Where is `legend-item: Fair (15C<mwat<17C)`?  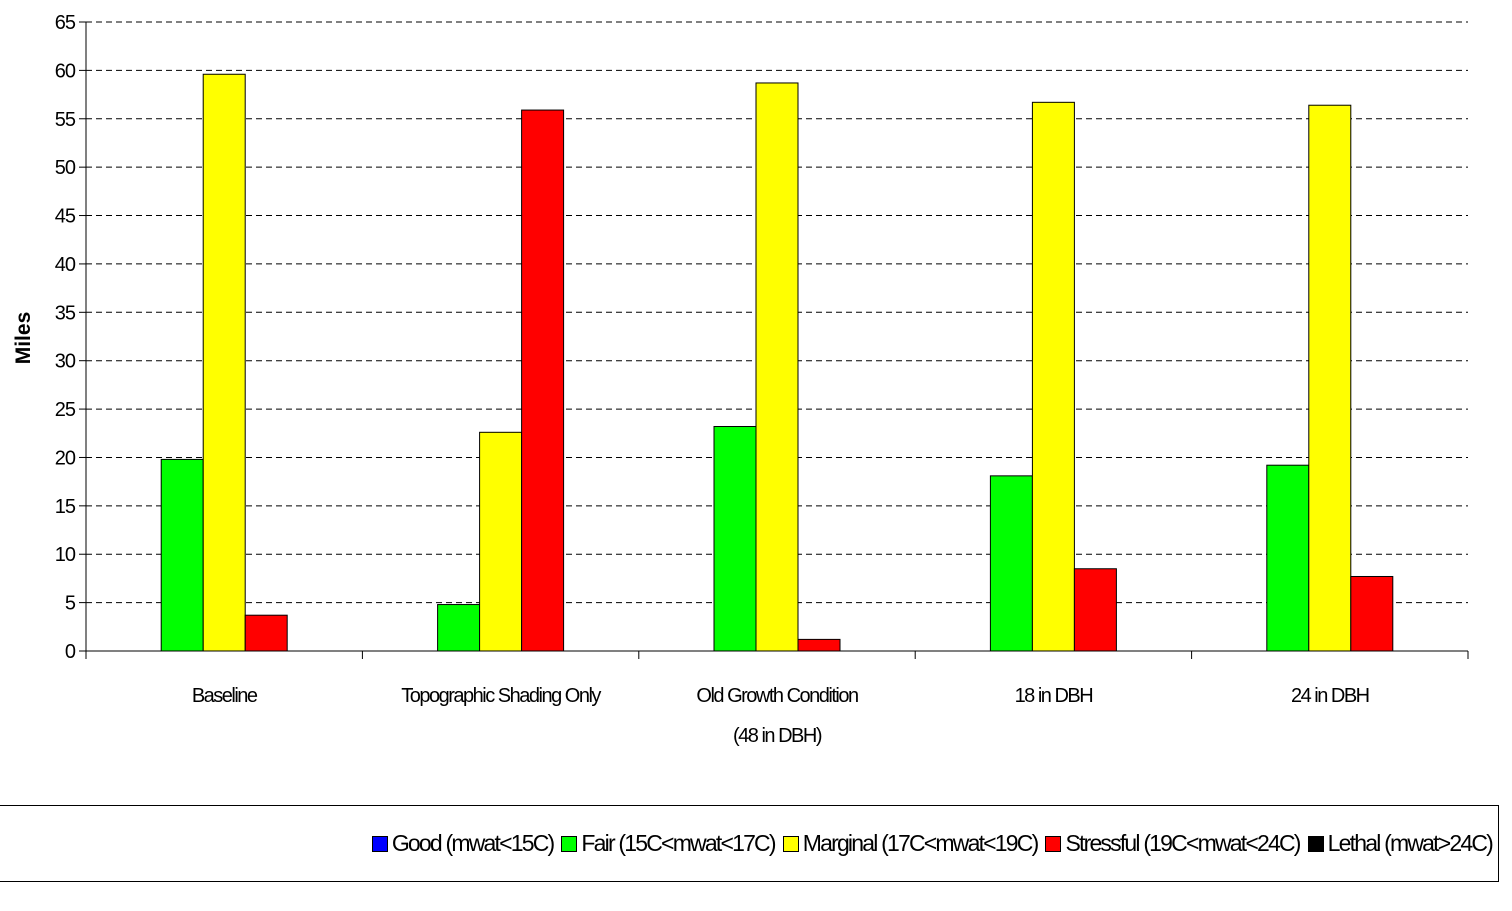 legend-item: Fair (15C<mwat<17C) is located at coordinates (669, 843).